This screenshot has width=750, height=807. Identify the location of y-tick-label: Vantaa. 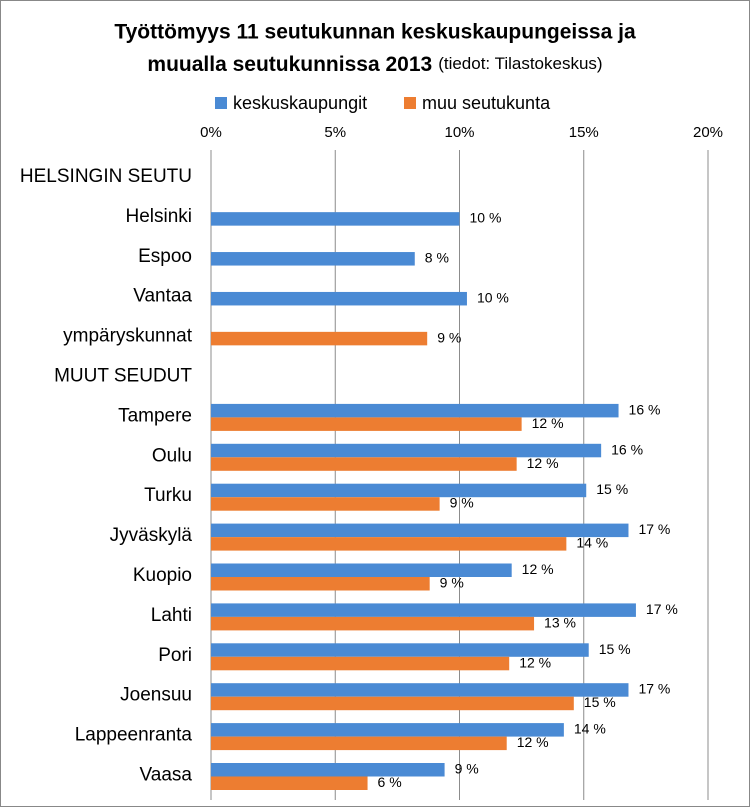
(162, 296).